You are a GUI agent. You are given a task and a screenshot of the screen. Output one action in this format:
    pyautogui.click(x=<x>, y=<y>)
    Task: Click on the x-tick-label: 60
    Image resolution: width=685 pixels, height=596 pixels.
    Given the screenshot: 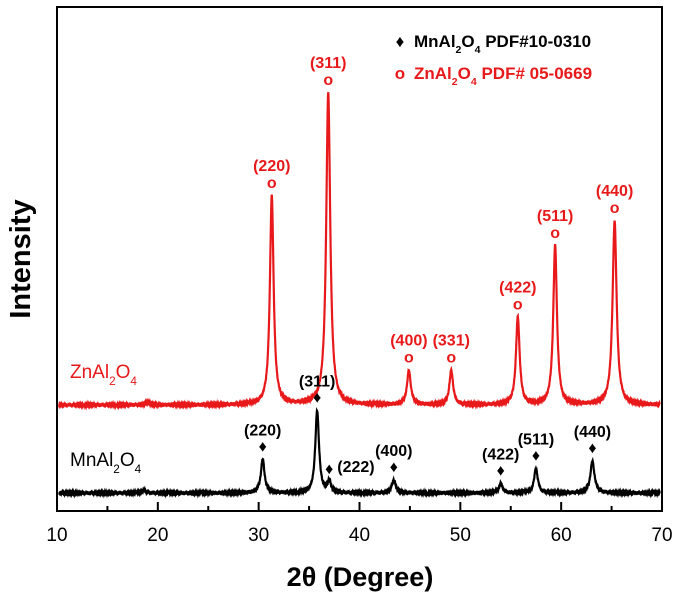 What is the action you would take?
    pyautogui.click(x=561, y=535)
    